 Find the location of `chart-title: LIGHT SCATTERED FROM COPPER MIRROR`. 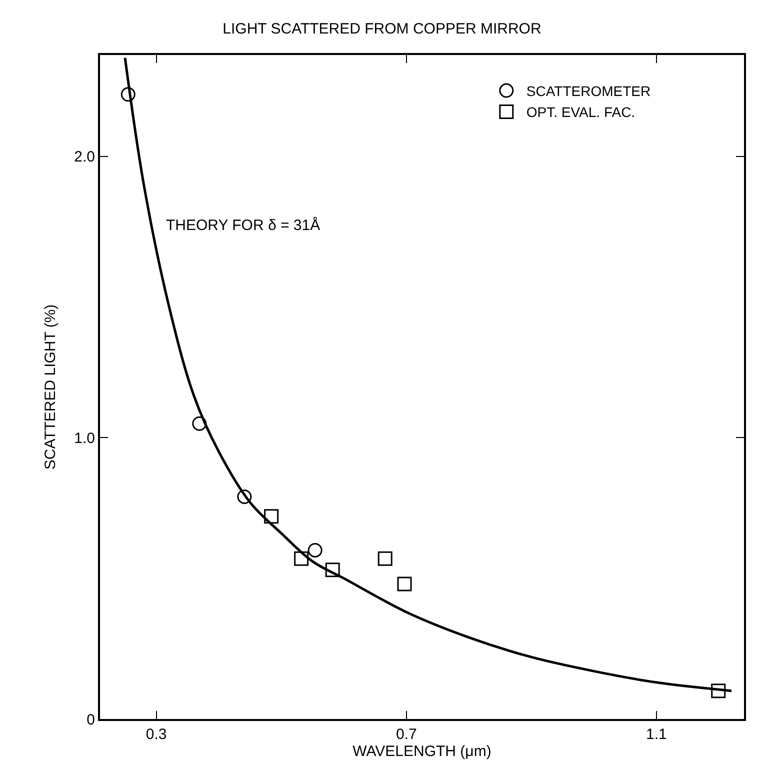

chart-title: LIGHT SCATTERED FROM COPPER MIRROR is located at coordinates (382, 29).